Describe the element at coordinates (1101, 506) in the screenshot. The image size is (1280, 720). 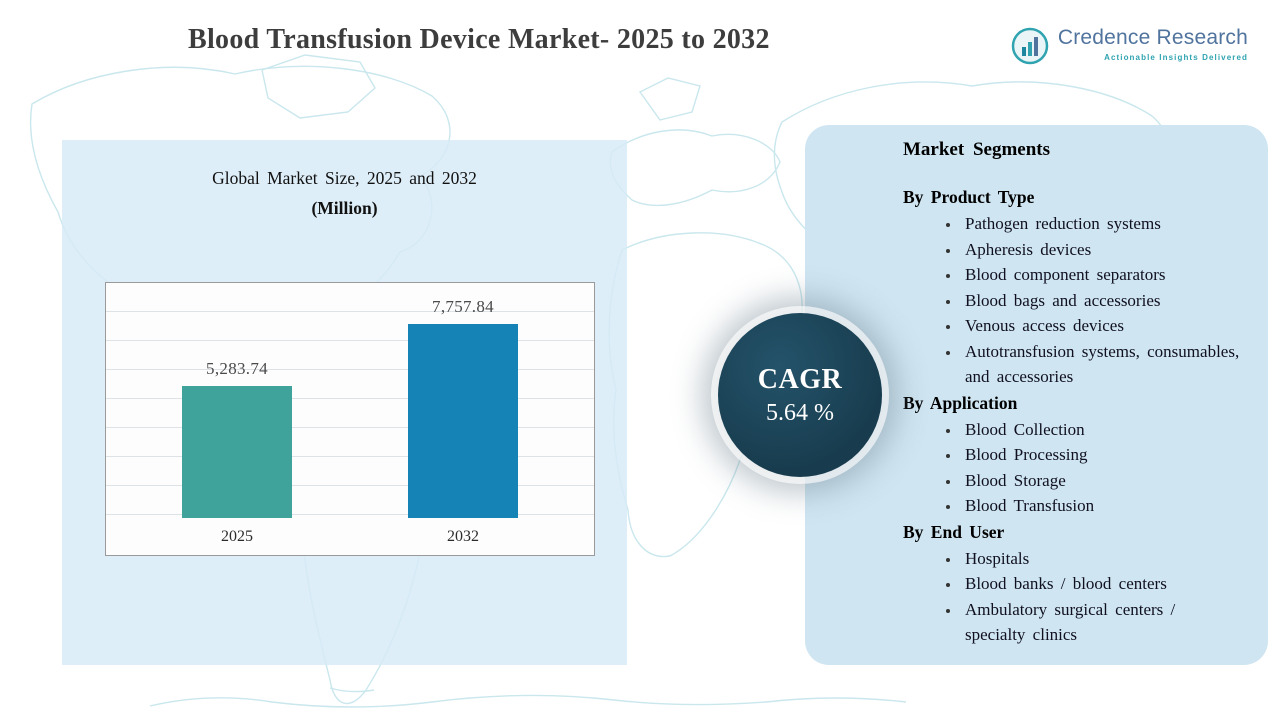
I see `segment-item: Blood Transfusion` at that location.